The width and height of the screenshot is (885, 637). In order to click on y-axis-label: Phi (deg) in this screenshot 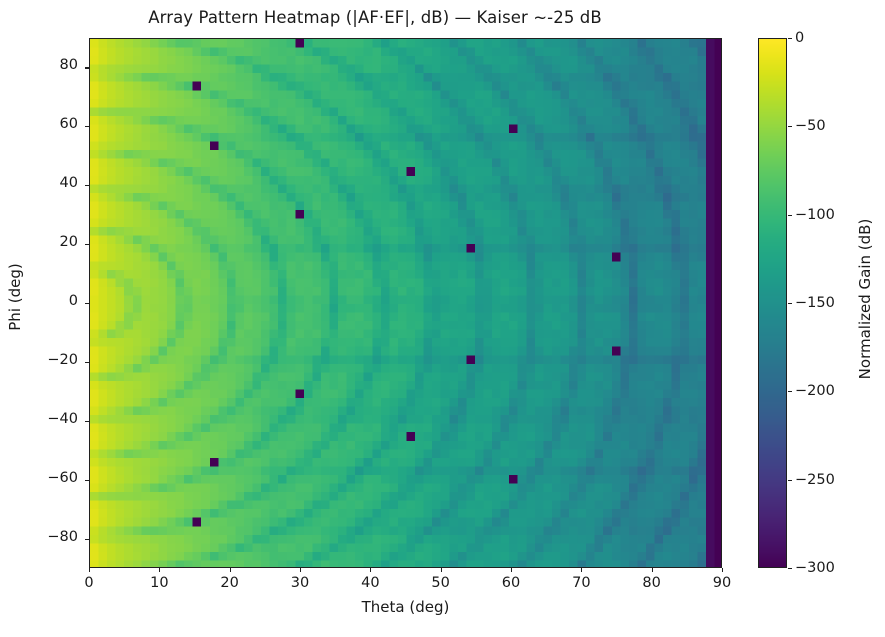, I will do `click(15, 297)`.